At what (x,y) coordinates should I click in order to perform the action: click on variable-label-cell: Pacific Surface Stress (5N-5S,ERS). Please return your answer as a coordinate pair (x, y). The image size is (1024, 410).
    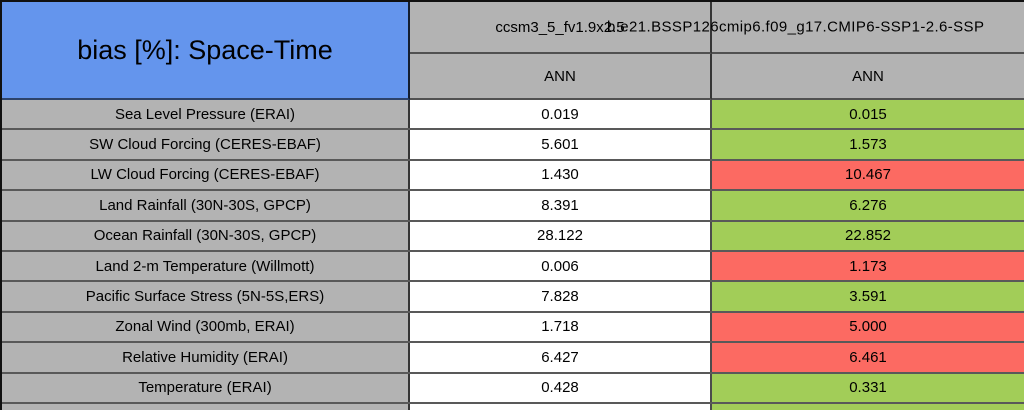
    Looking at the image, I should click on (206, 296).